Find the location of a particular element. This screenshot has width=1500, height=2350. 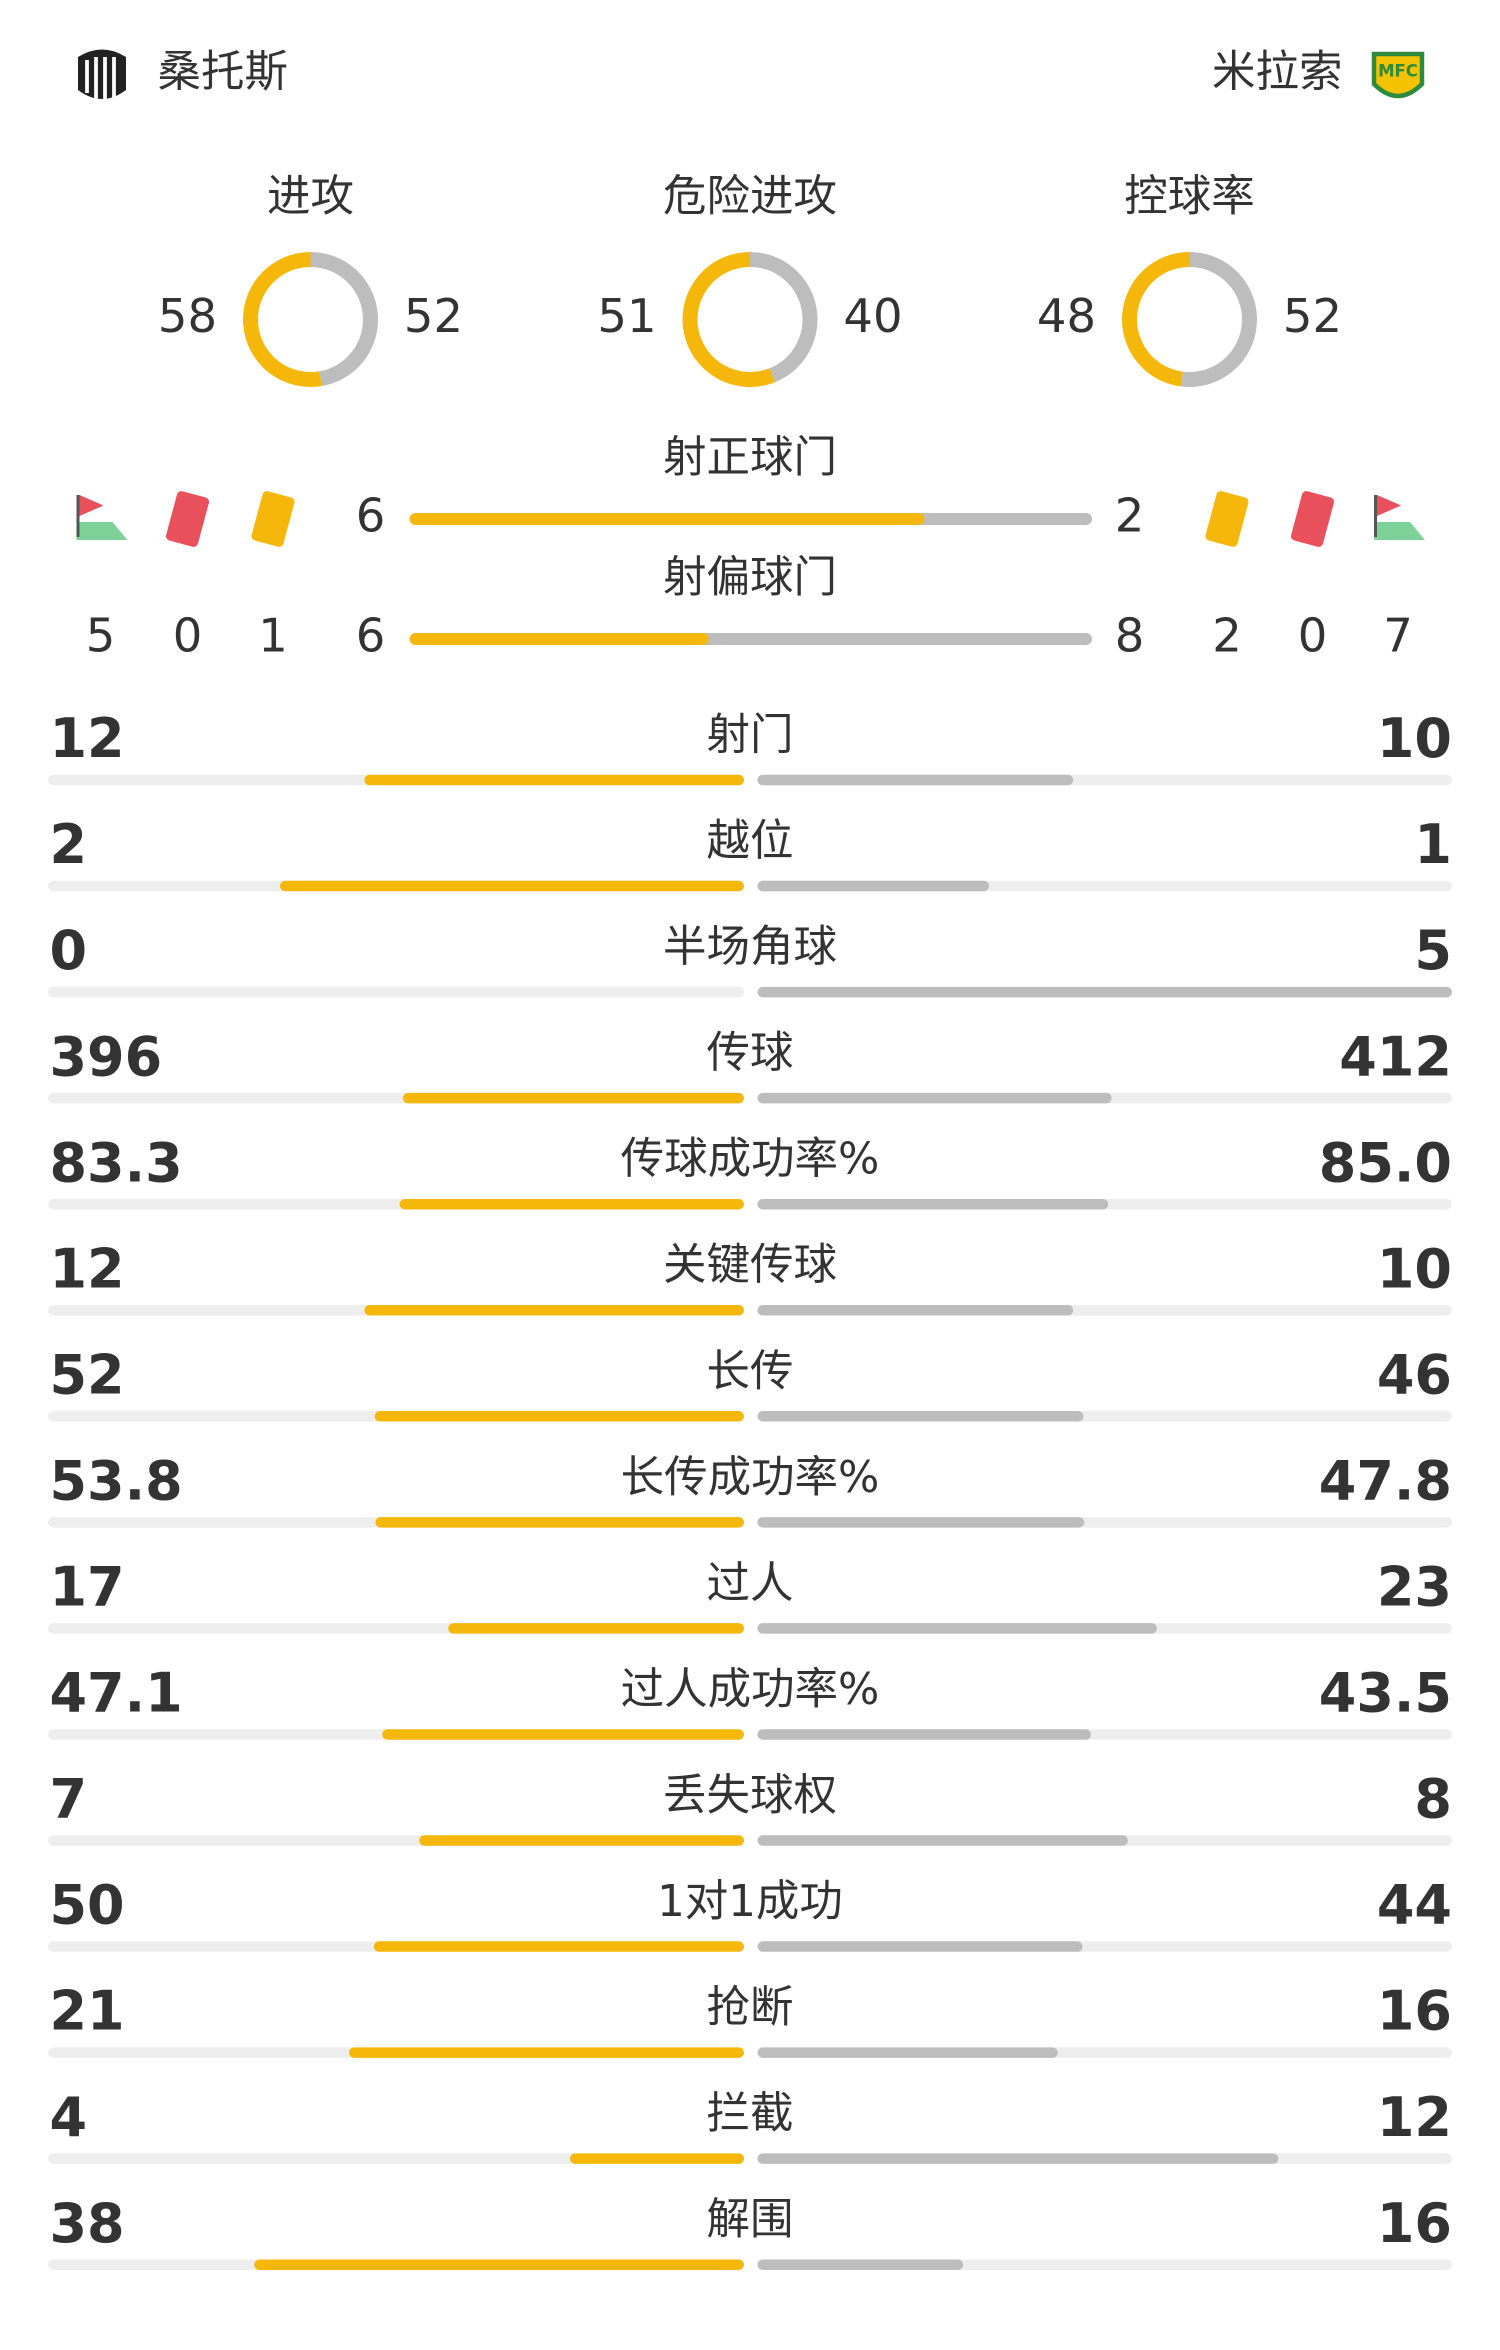

away-yellow-cards: 2 is located at coordinates (1227, 635).